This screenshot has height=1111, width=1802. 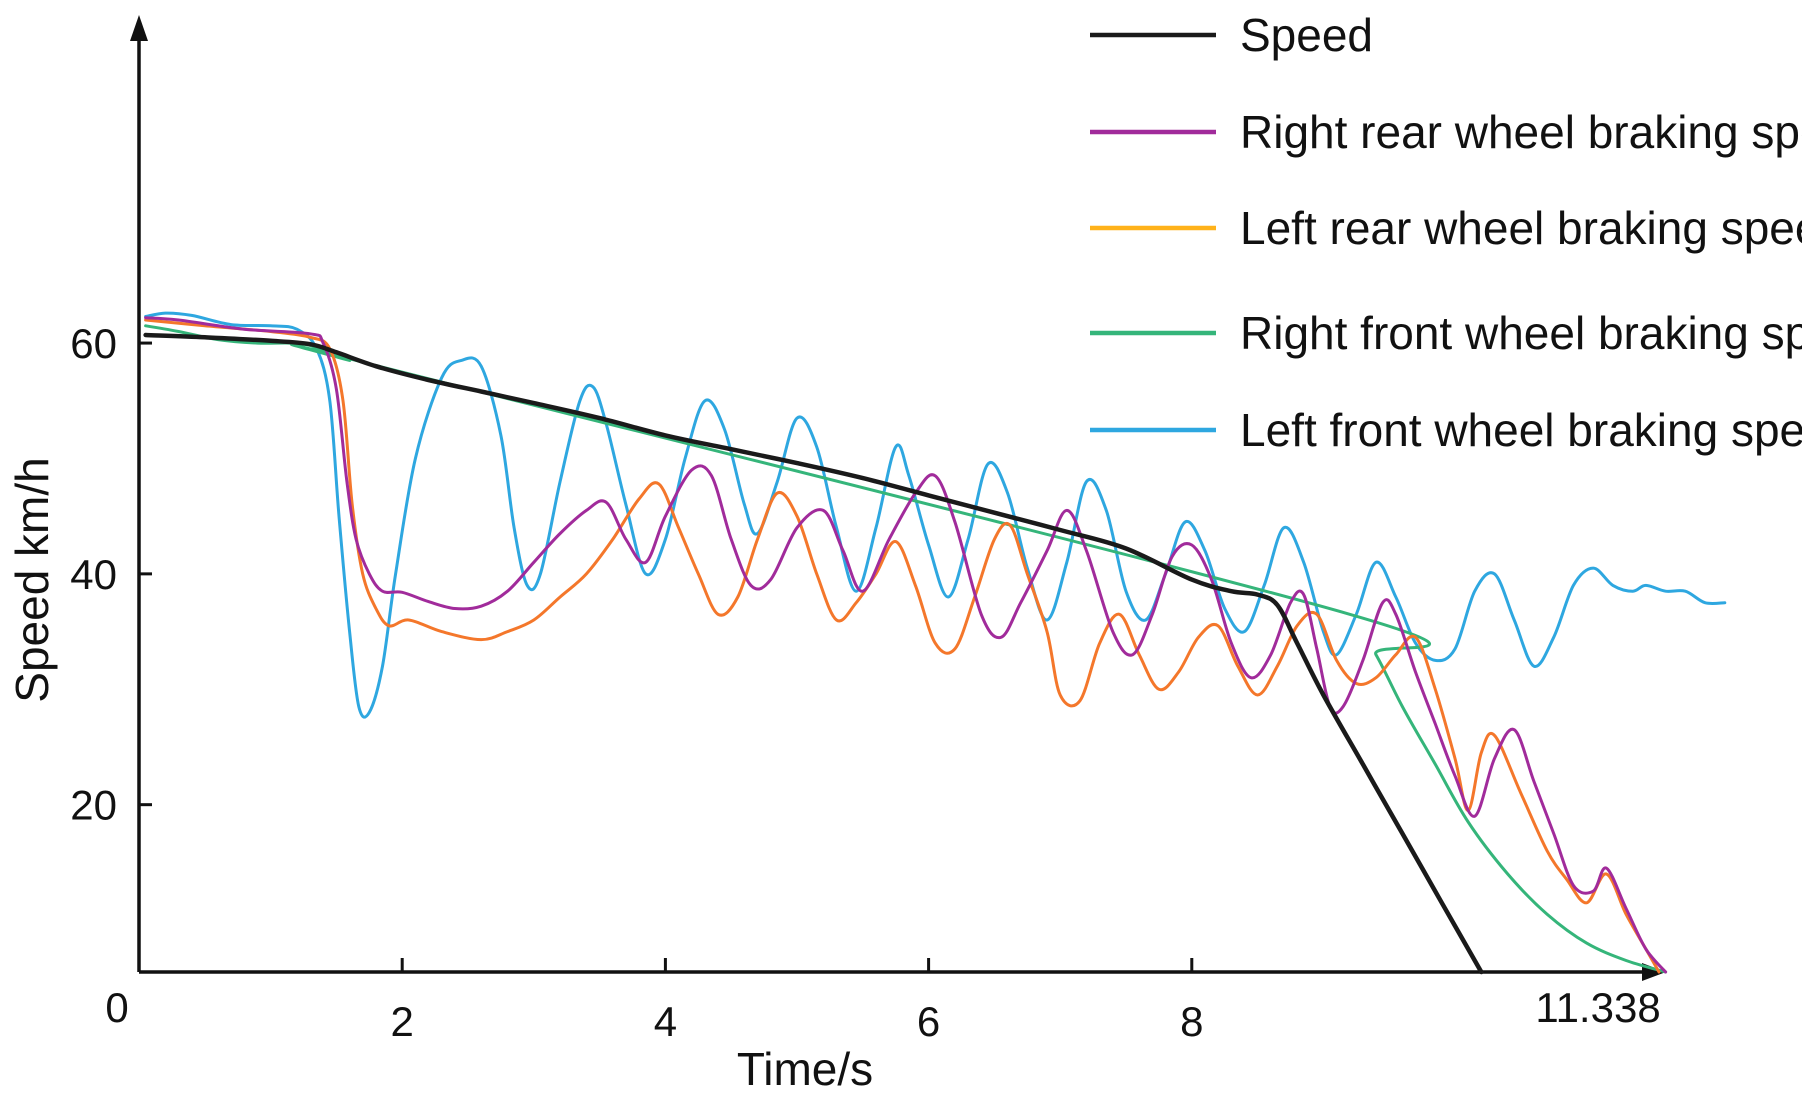 What do you see at coordinates (93, 574) in the screenshot?
I see `y-tick-label: 40` at bounding box center [93, 574].